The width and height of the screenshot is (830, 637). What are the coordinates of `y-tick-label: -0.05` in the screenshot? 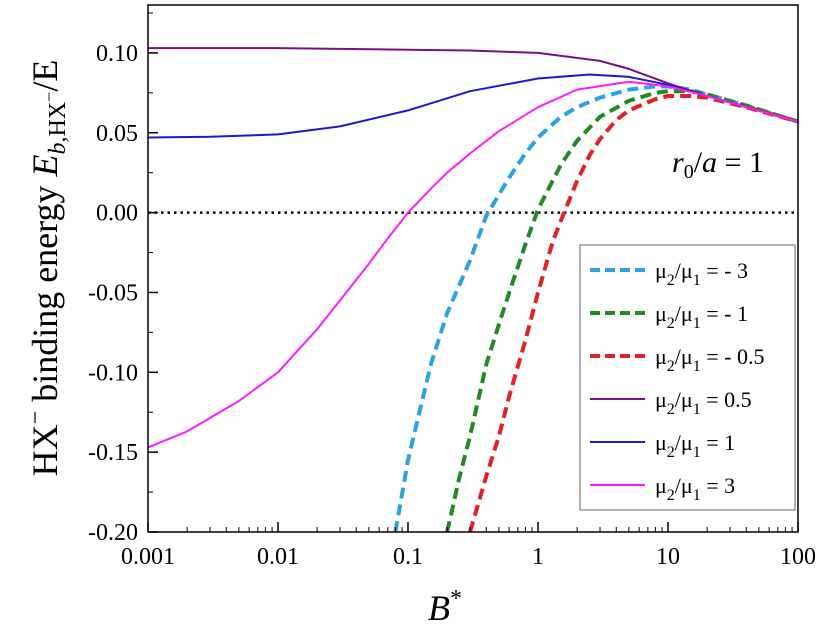 It's located at (113, 293).